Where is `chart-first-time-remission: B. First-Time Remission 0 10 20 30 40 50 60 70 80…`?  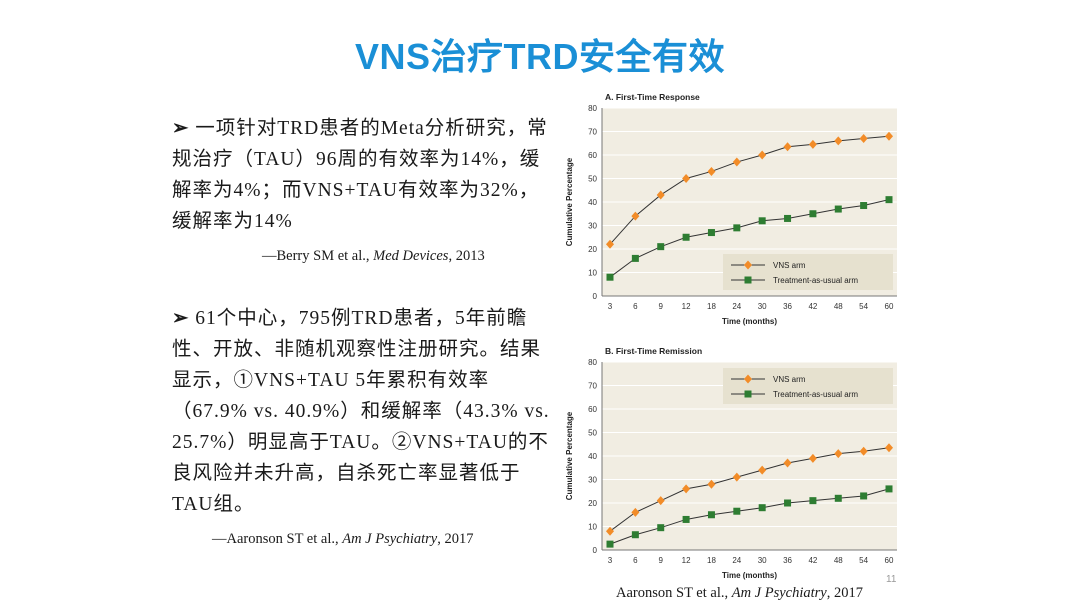
chart-first-time-remission: B. First-Time Remission 0 10 20 30 40 50 60 70 80… is located at coordinates (731, 463).